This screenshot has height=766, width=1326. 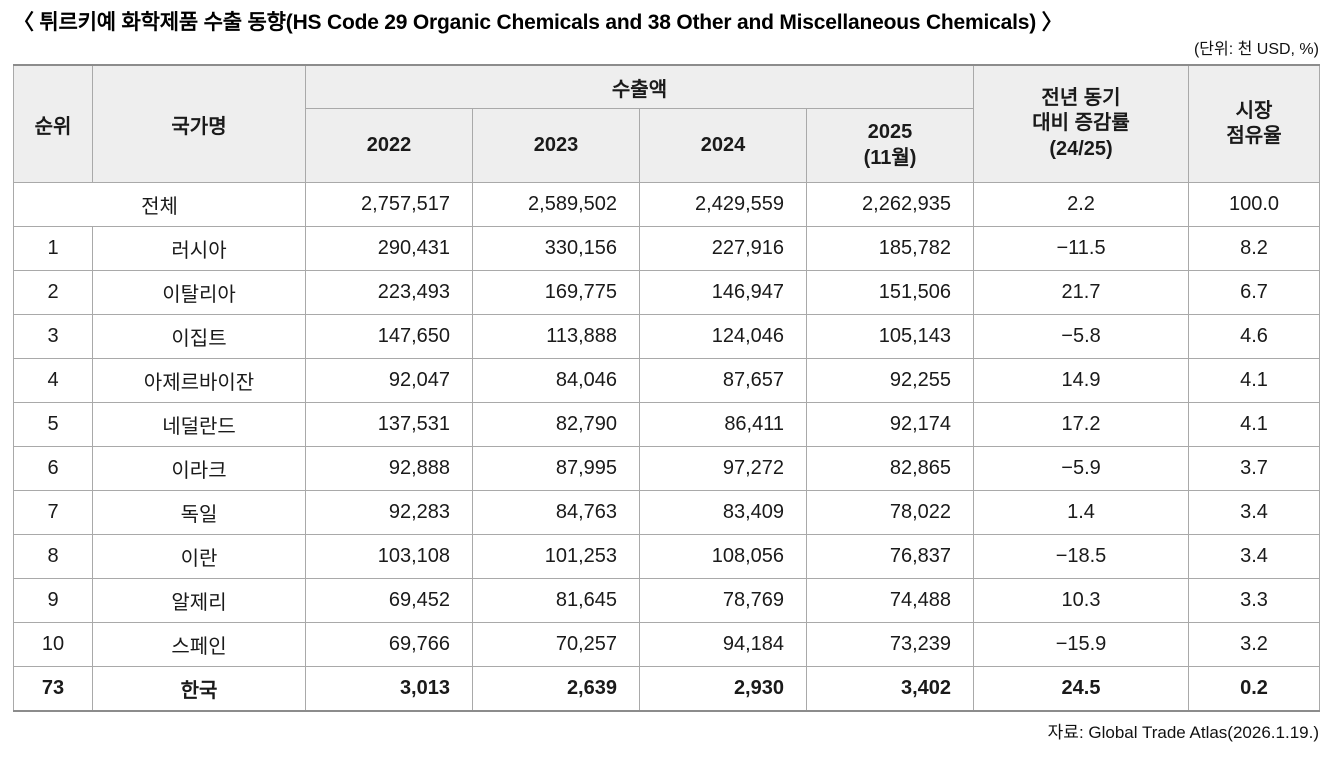 What do you see at coordinates (1254, 601) in the screenshot?
I see `market-share-cell: 3.3` at bounding box center [1254, 601].